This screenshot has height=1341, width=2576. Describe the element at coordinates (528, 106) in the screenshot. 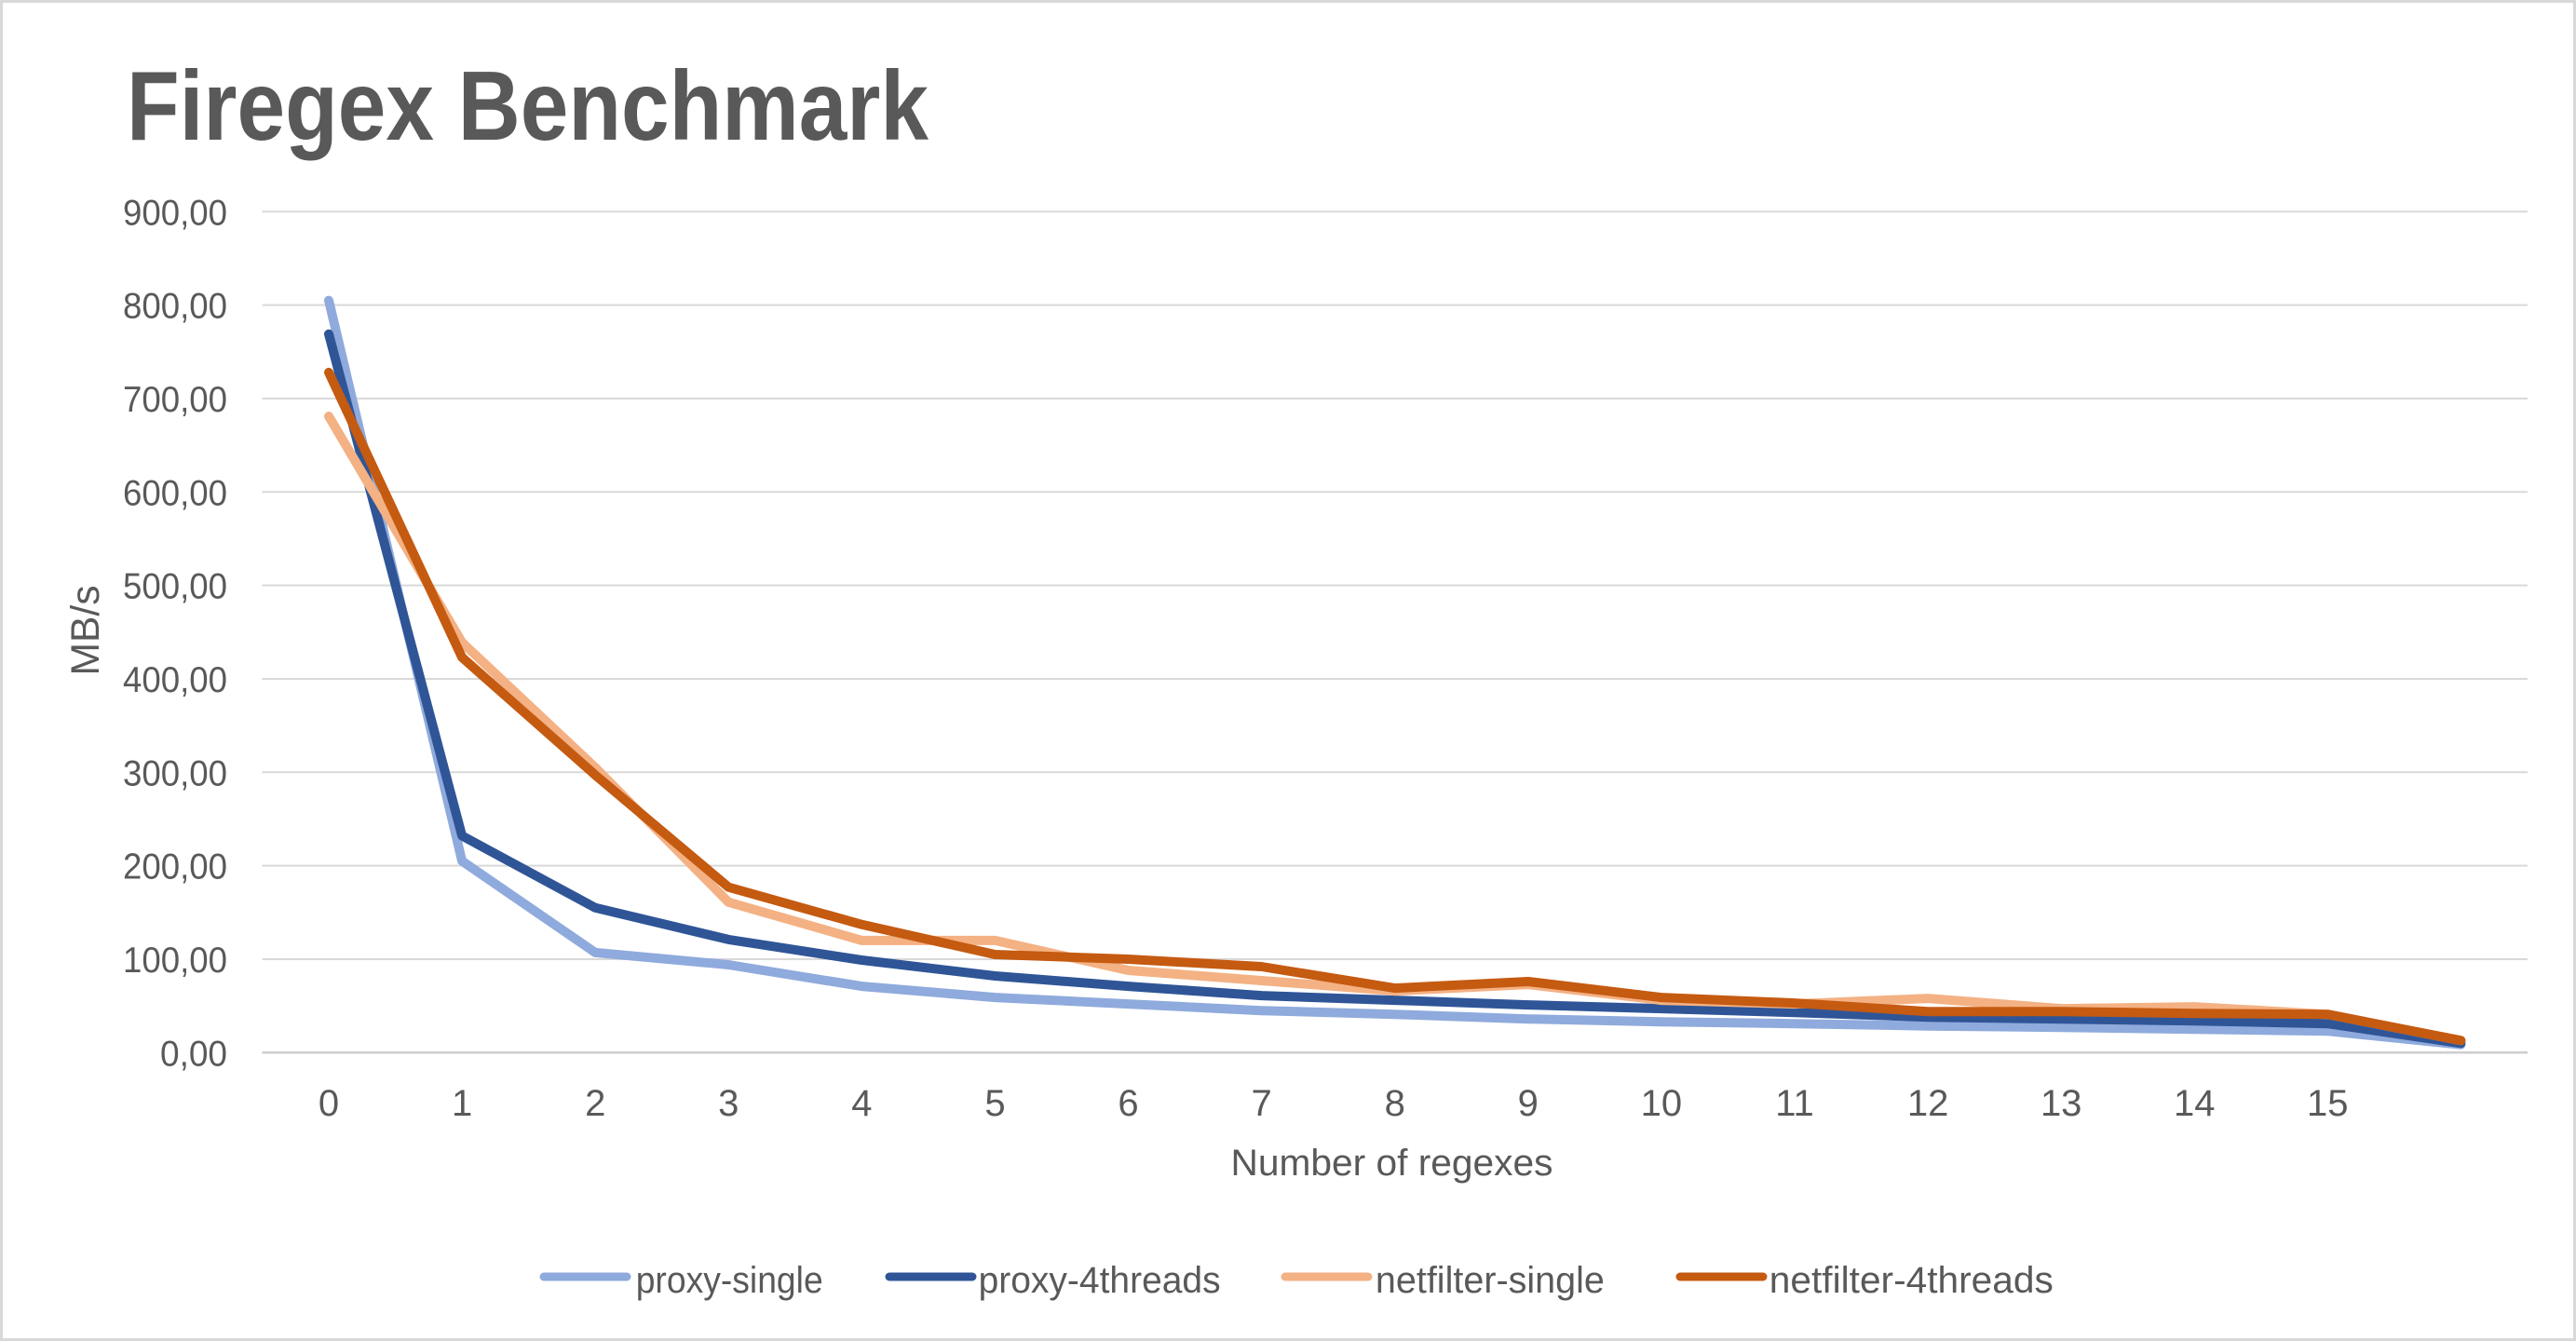

I see `svg-text: Firegex Benchmark` at that location.